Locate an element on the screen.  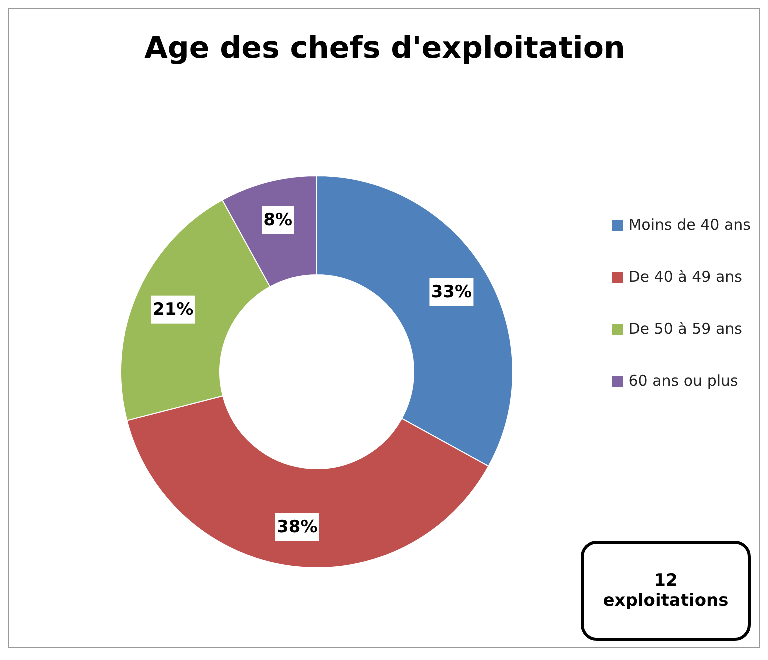
legend-label: Moins de 40 ans is located at coordinates (689, 225).